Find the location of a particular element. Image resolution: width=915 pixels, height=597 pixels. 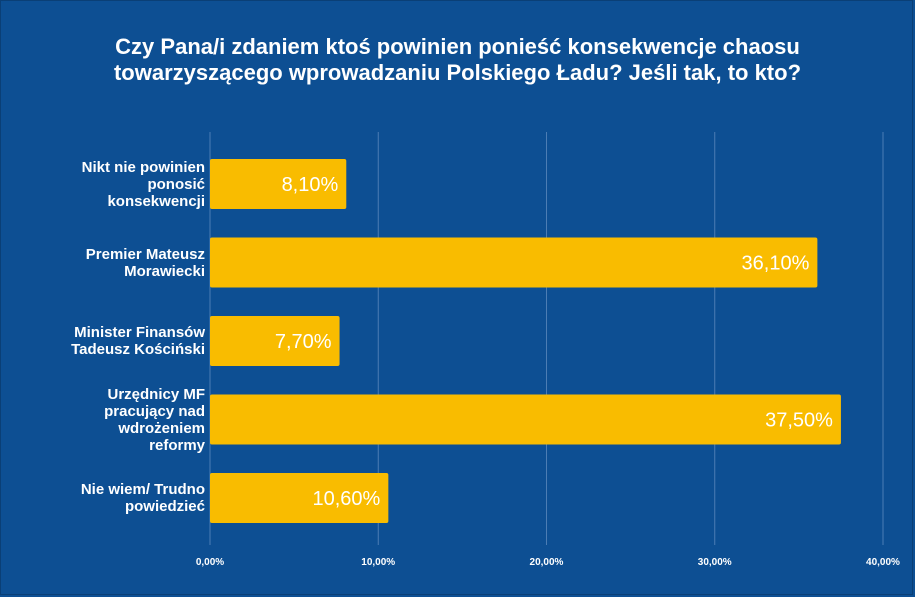

x-tick-label: 0,00% is located at coordinates (210, 562).